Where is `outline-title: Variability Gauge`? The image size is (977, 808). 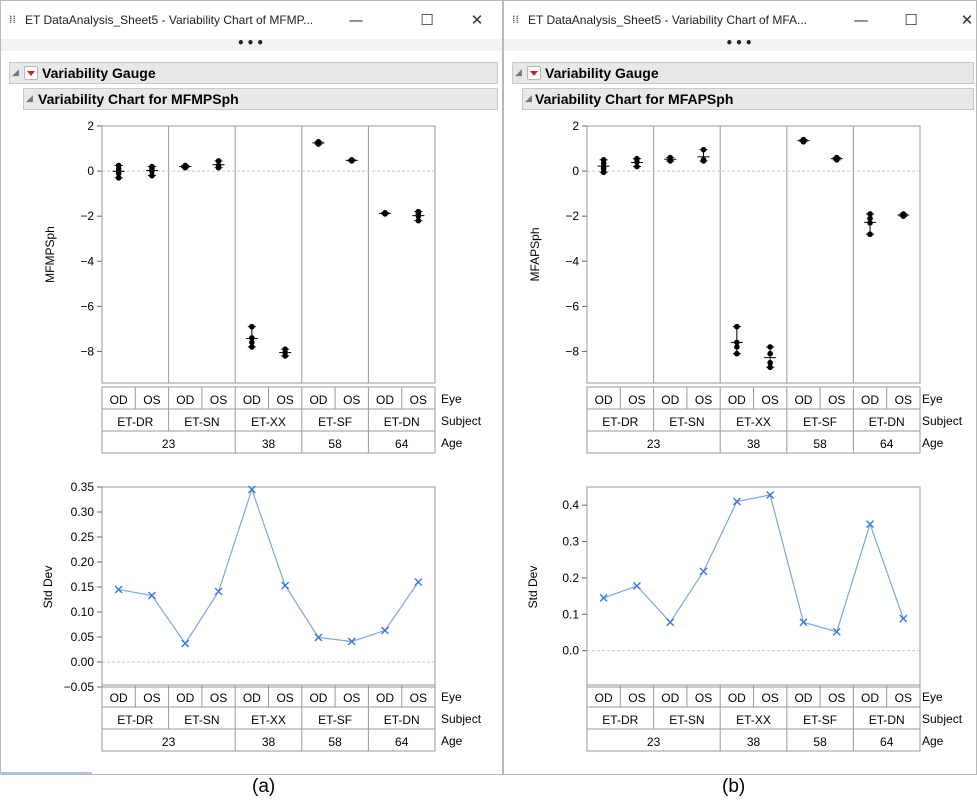 outline-title: Variability Gauge is located at coordinates (602, 73).